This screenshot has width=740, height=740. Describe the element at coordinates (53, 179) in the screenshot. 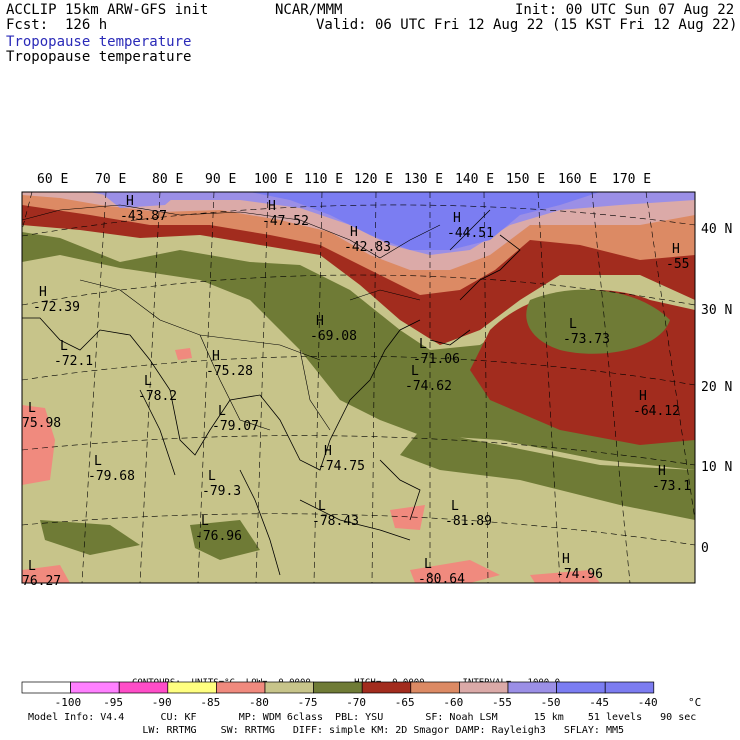

I see `lon-label: 60 E` at that location.